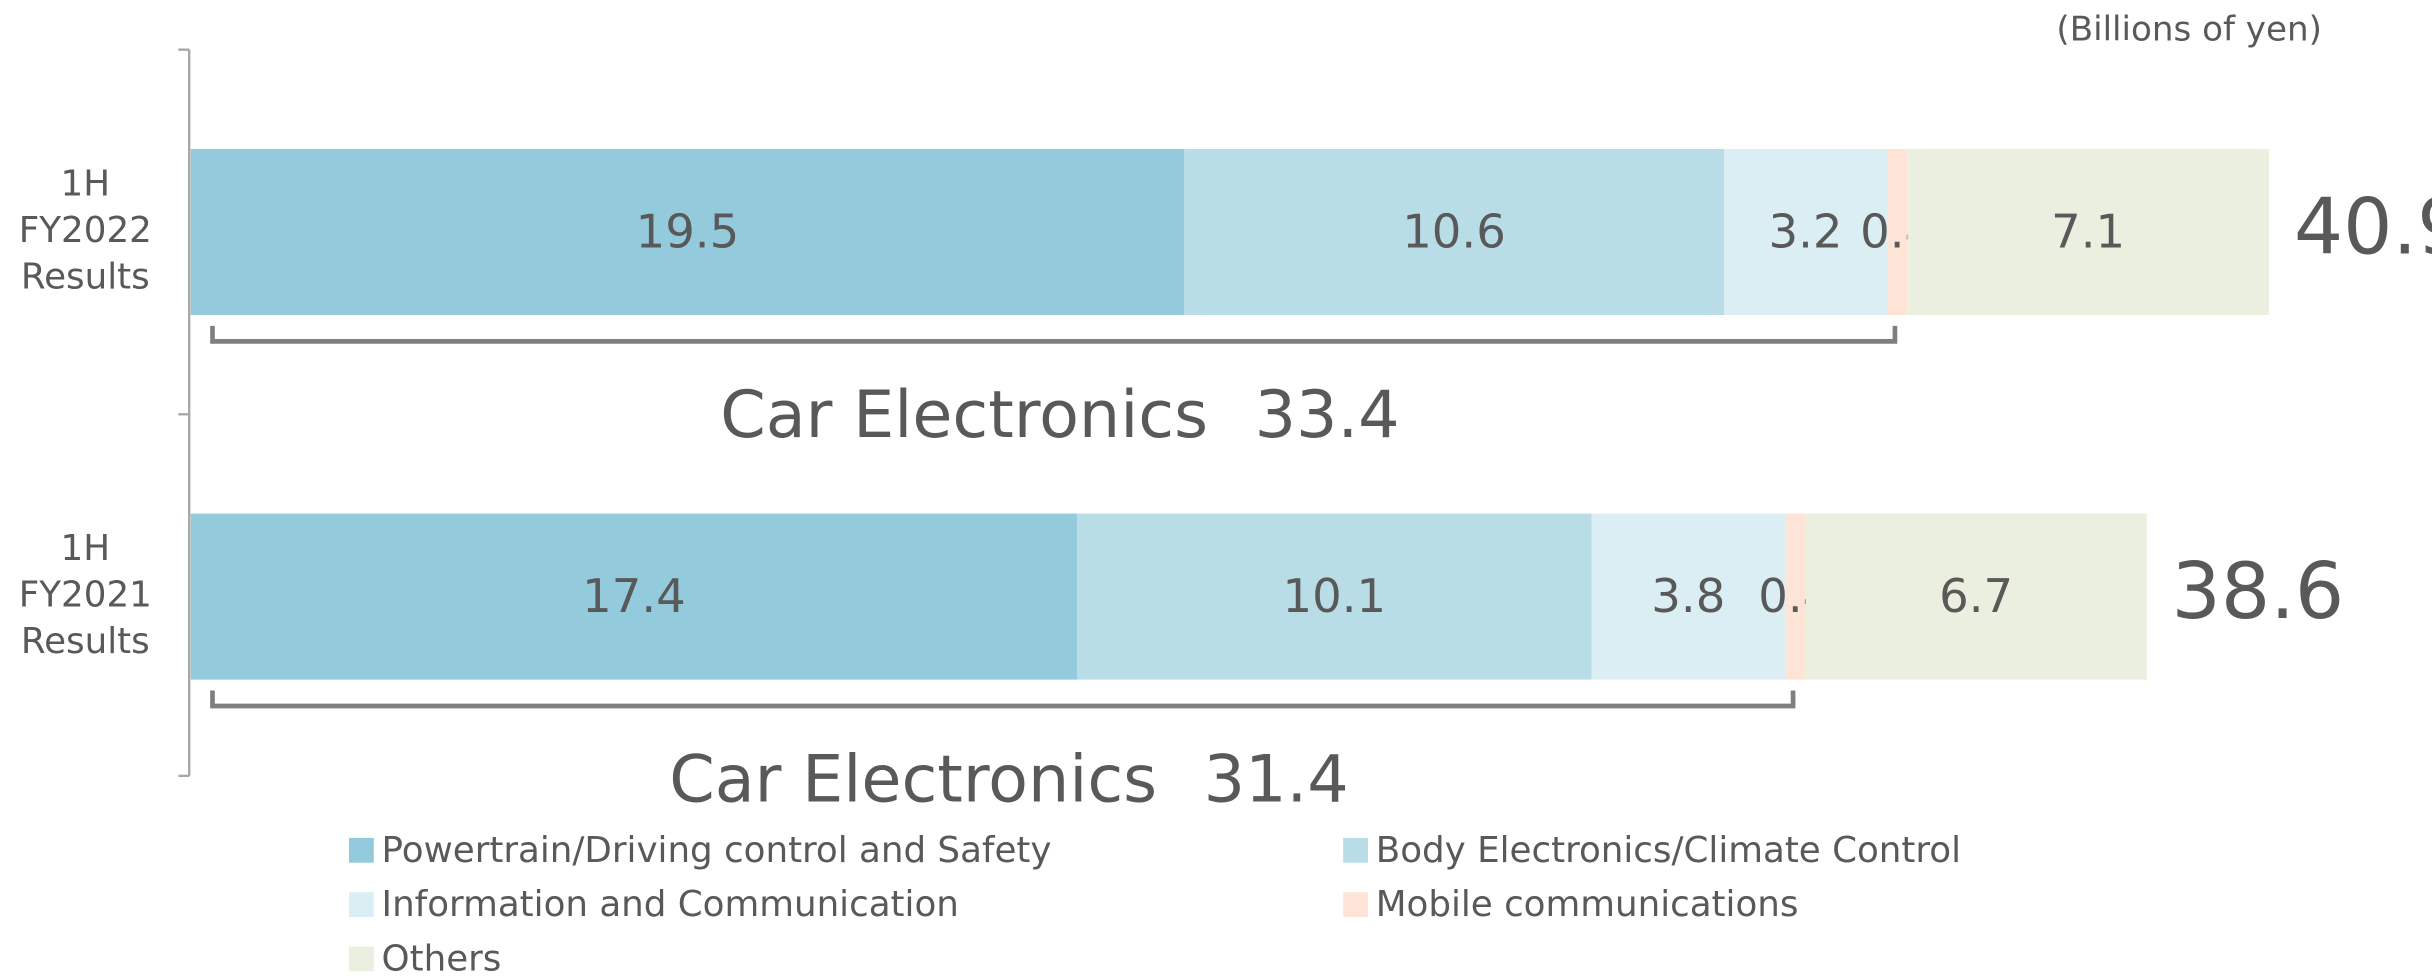 The height and width of the screenshot is (976, 2432). I want to click on unit-label: (Billions of yen), so click(2188, 30).